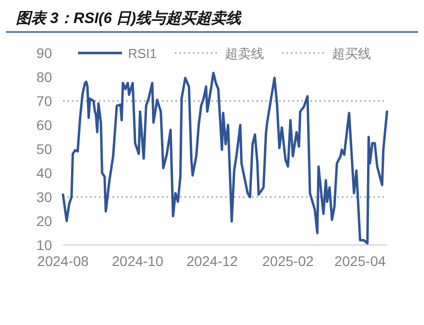 This screenshot has height=325, width=424. What do you see at coordinates (44, 149) in the screenshot?
I see `y-tick-label: 50` at bounding box center [44, 149].